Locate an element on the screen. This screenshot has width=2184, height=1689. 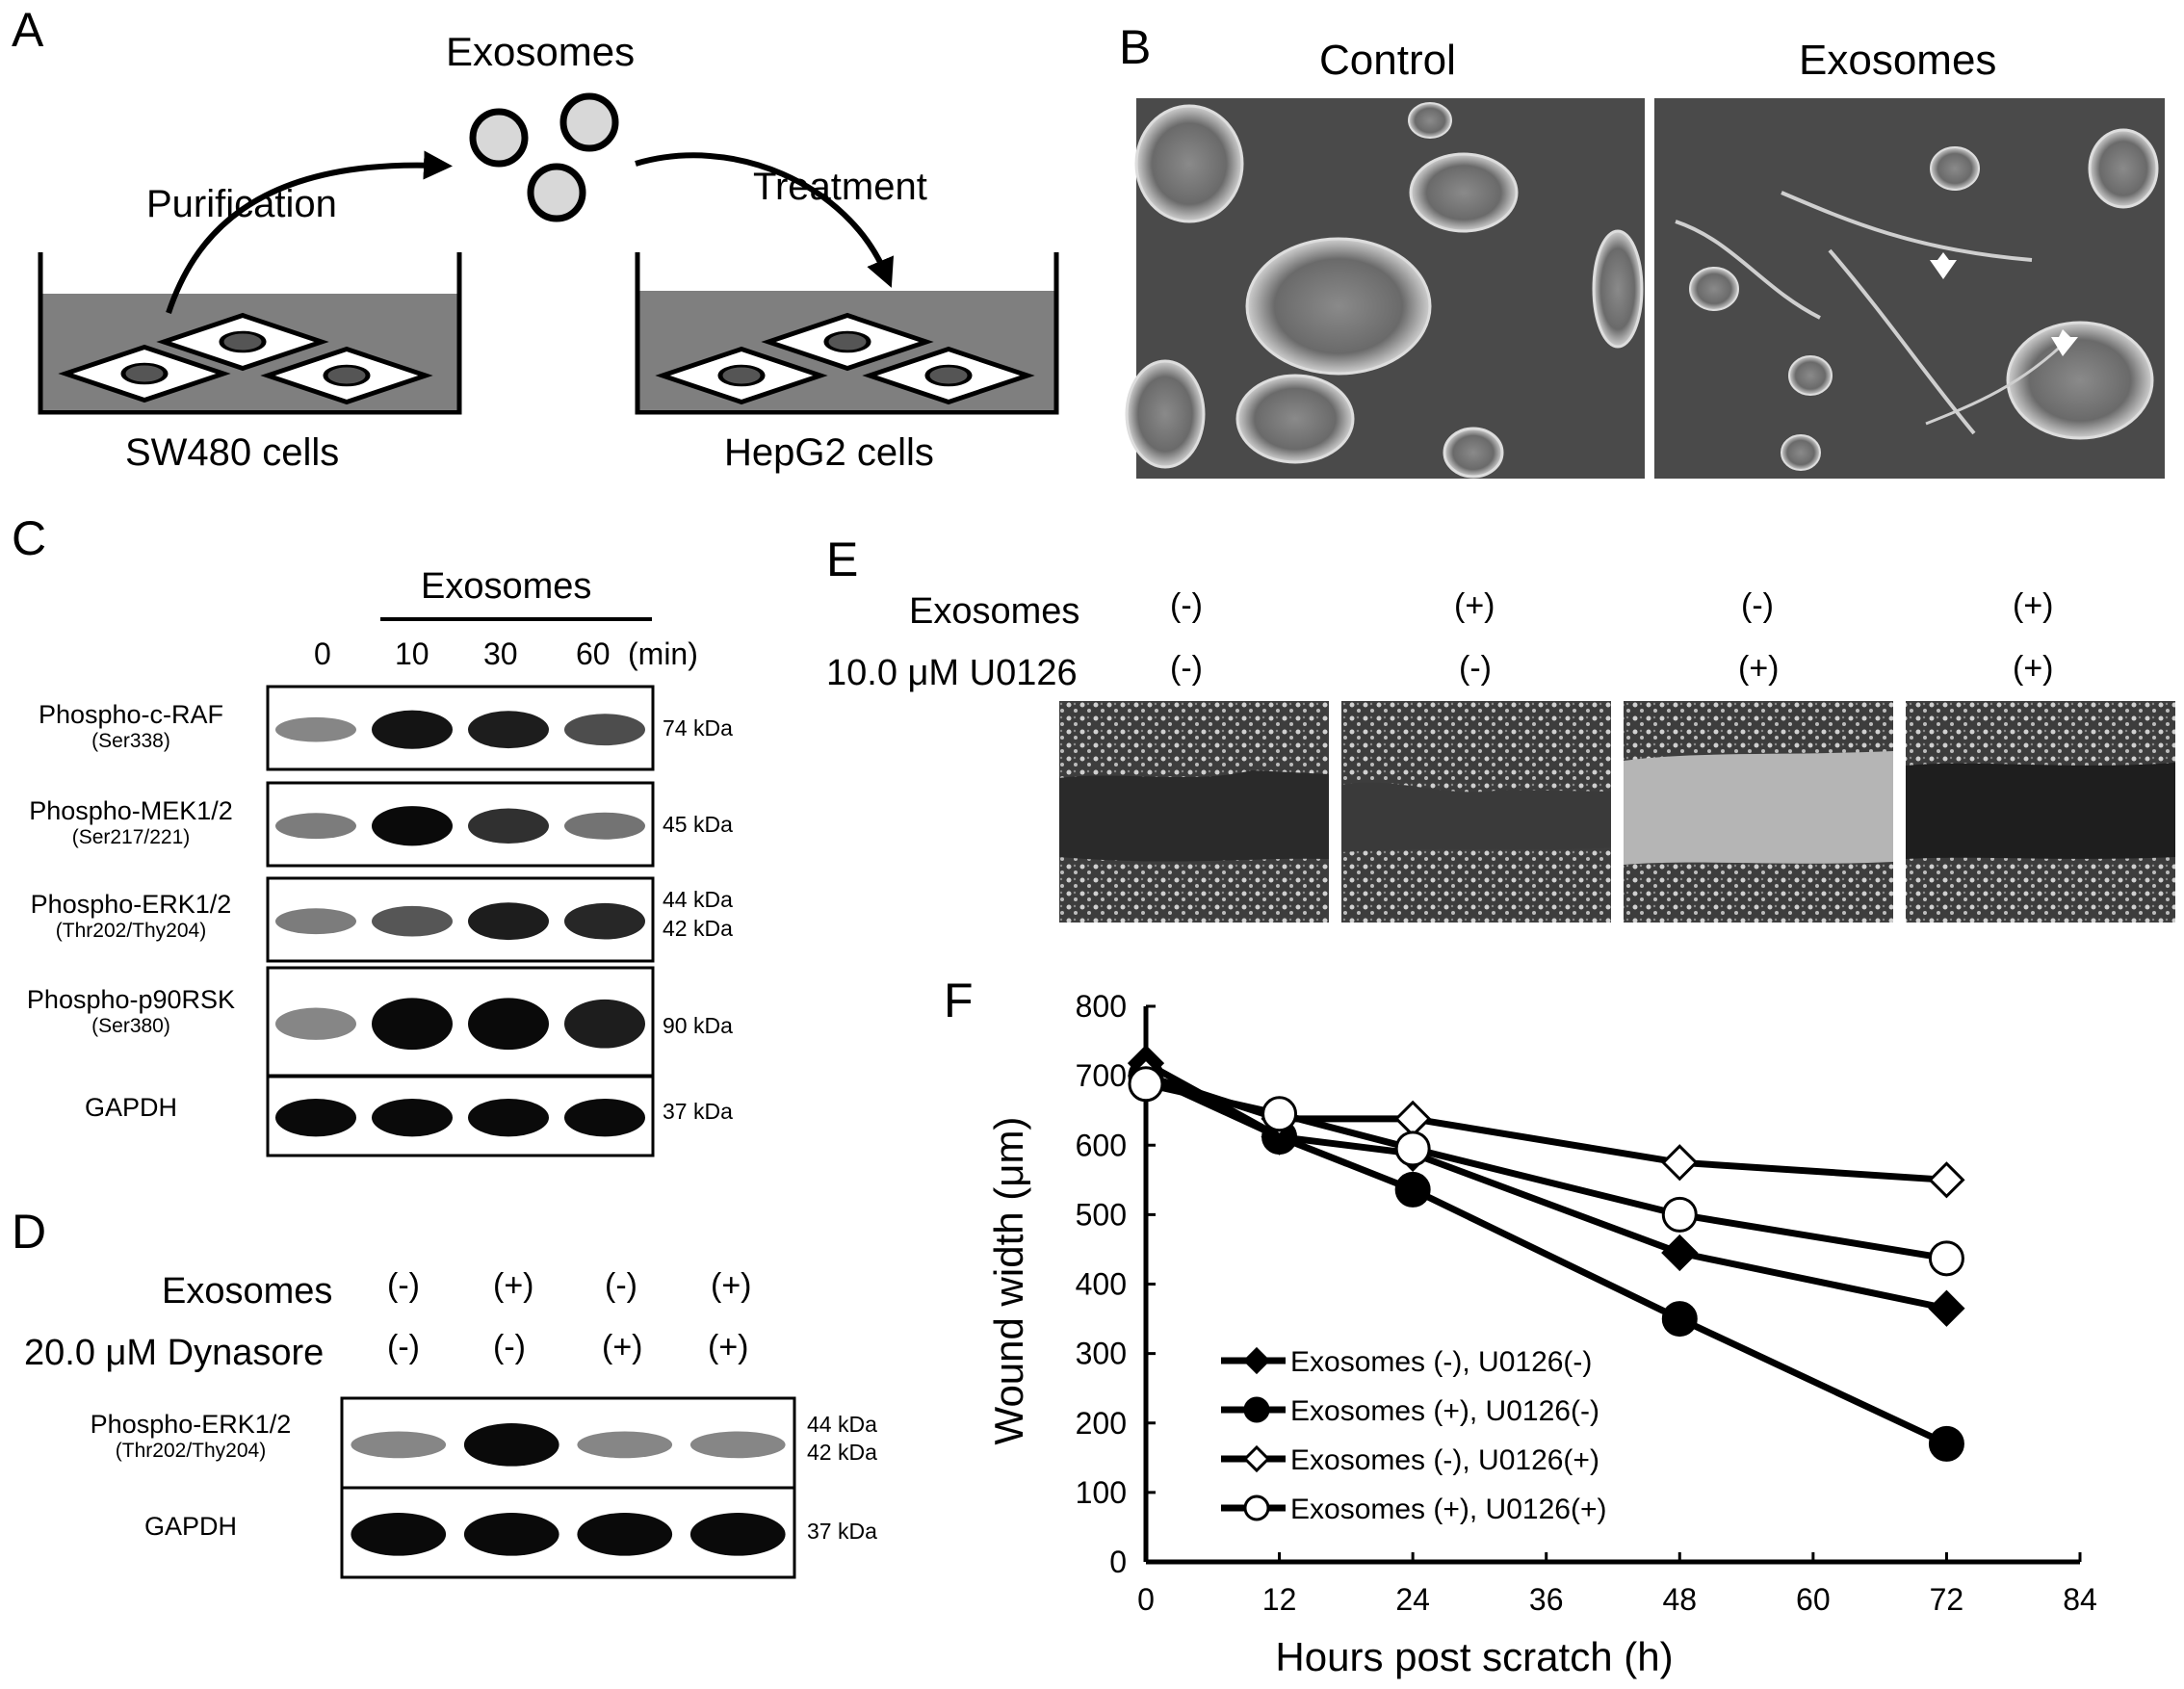
panel-a-sw480-label: SW480 cells is located at coordinates (232, 453).